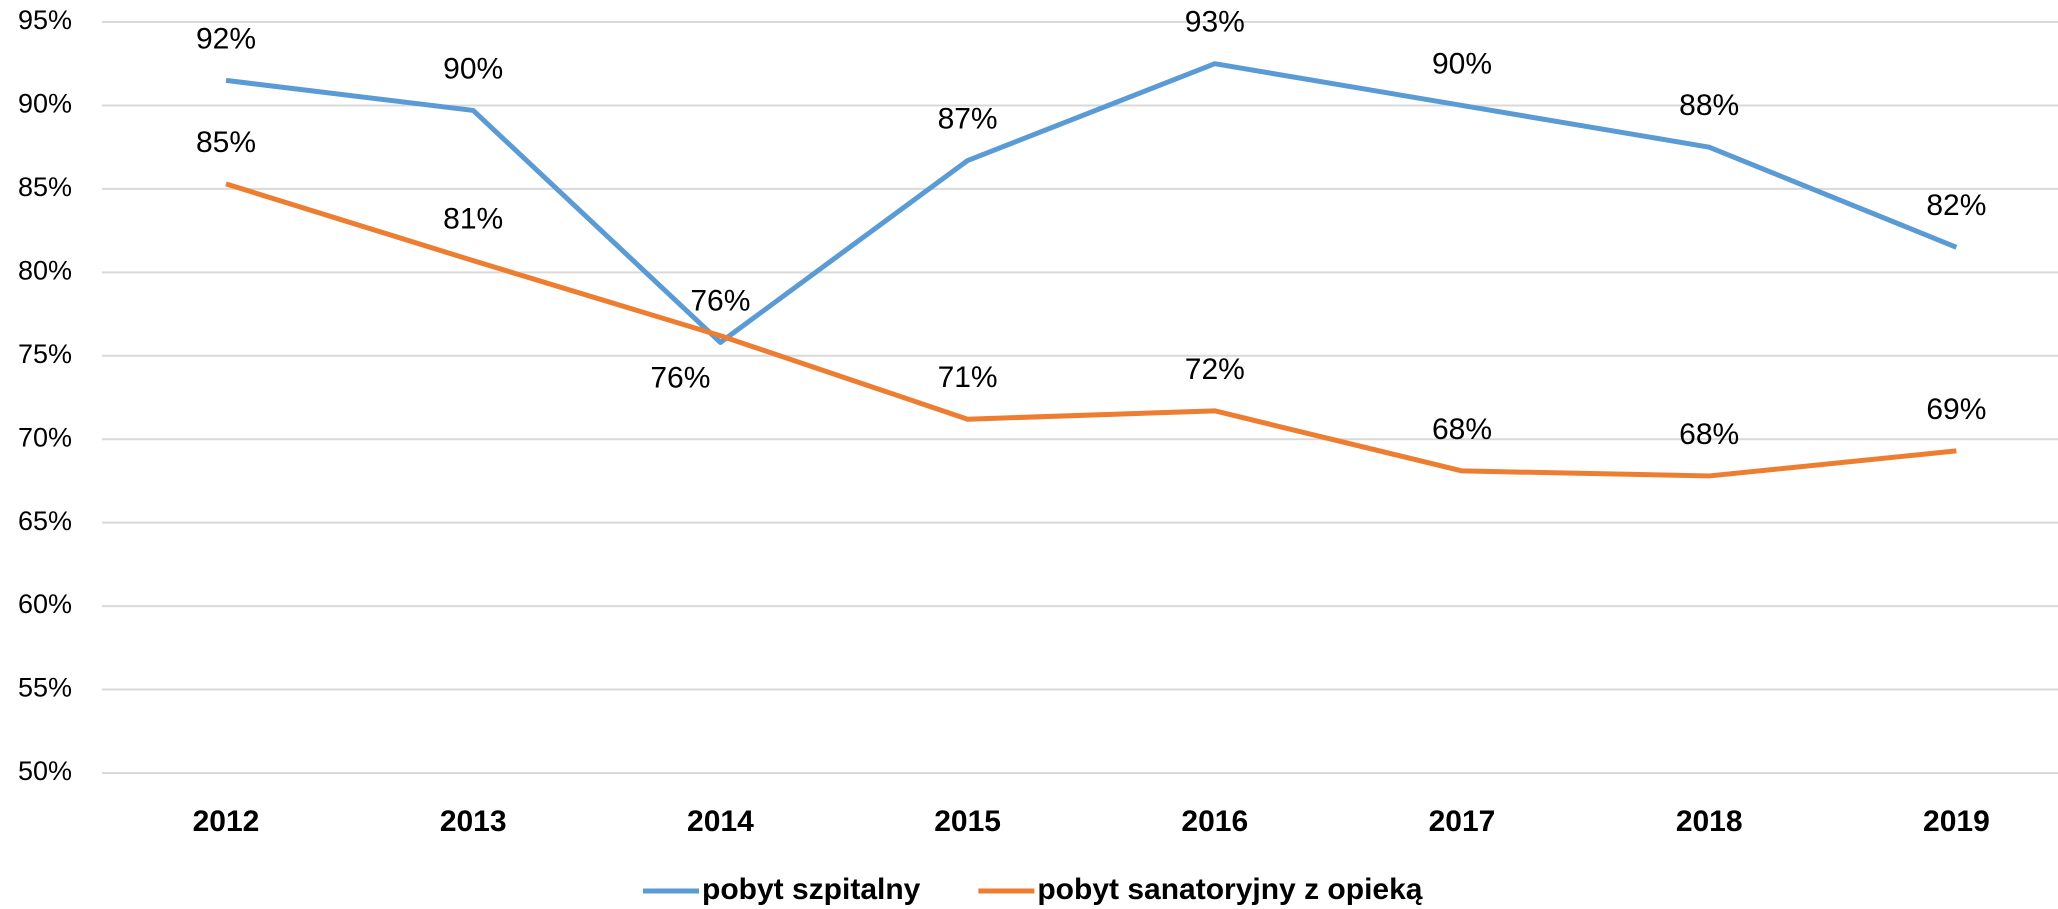 The height and width of the screenshot is (909, 2058). I want to click on data-label: 69%, so click(1956, 409).